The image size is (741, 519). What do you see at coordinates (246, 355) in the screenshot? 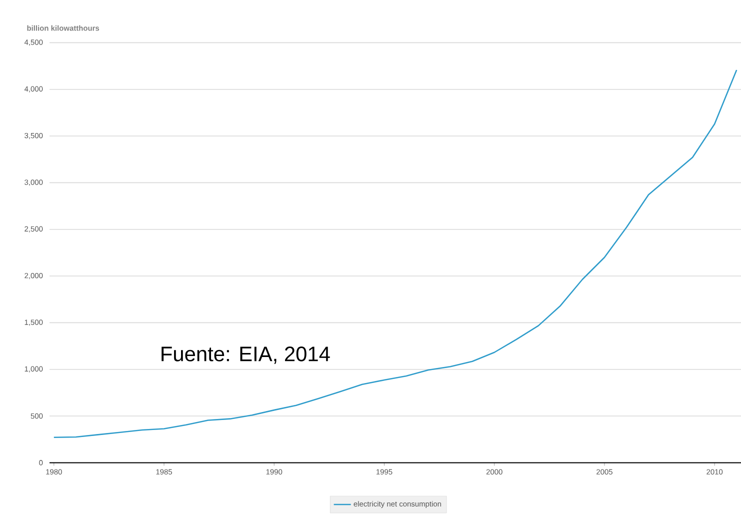
I see `annotation: Fuente: EIA, 2014` at bounding box center [246, 355].